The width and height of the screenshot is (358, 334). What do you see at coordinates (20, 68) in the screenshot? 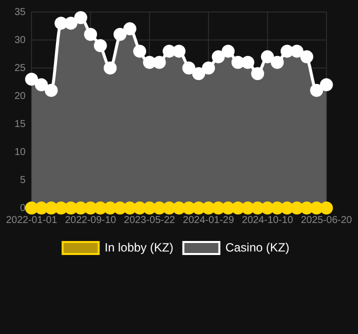
I see `y-tick-label: 25` at bounding box center [20, 68].